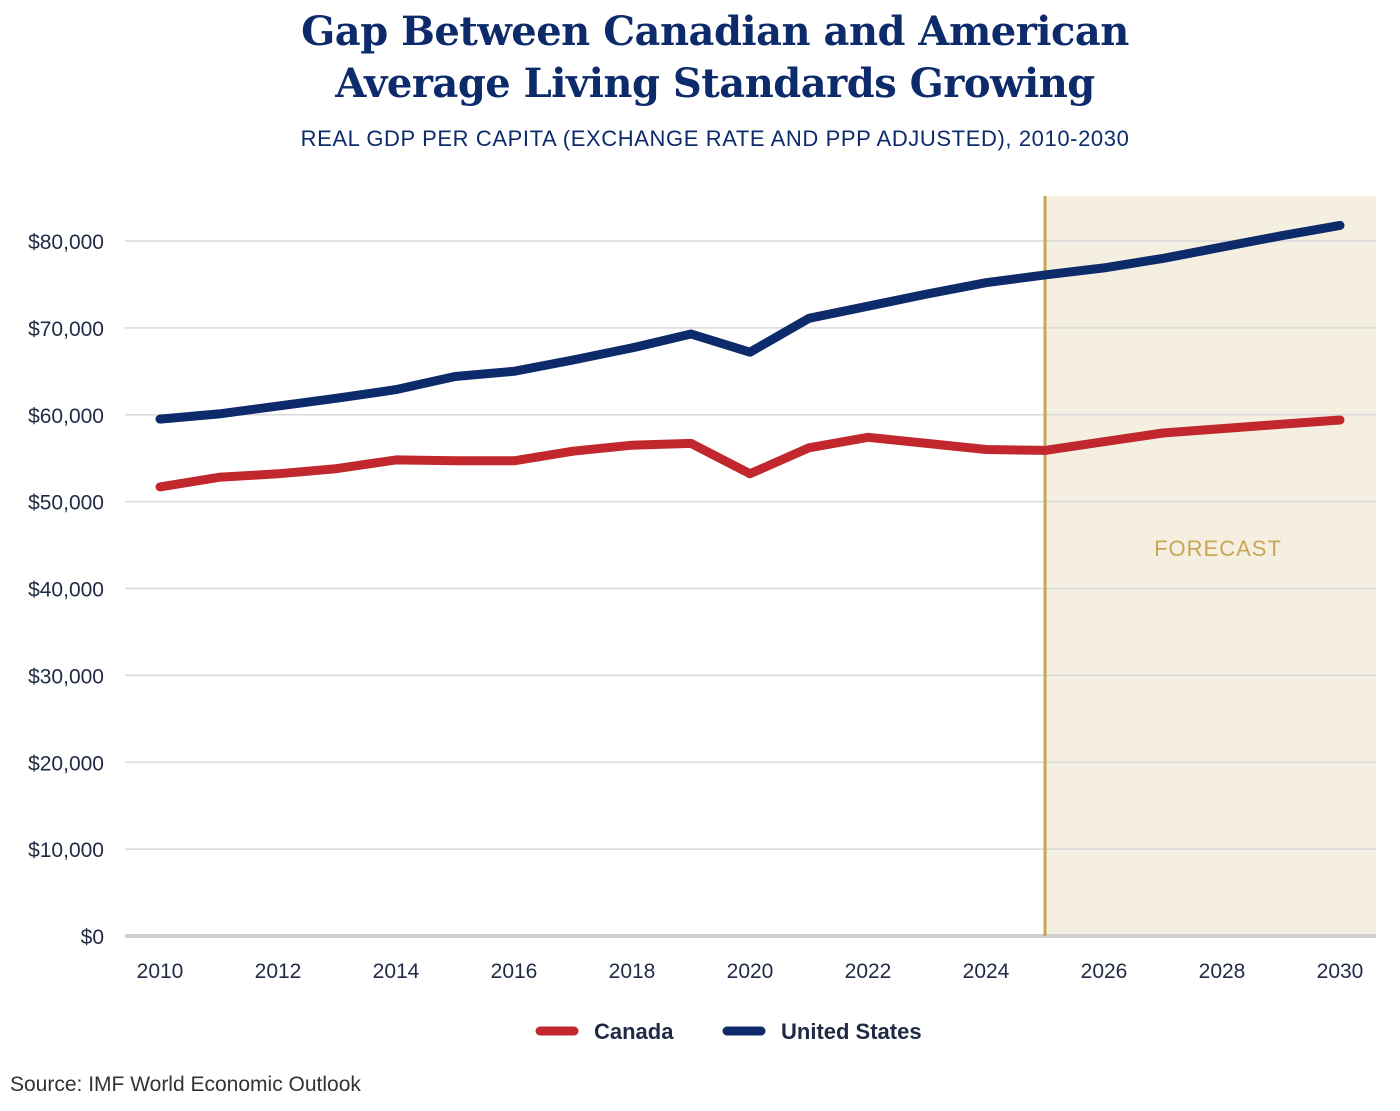  What do you see at coordinates (514, 971) in the screenshot?
I see `x-tick-label: 2016` at bounding box center [514, 971].